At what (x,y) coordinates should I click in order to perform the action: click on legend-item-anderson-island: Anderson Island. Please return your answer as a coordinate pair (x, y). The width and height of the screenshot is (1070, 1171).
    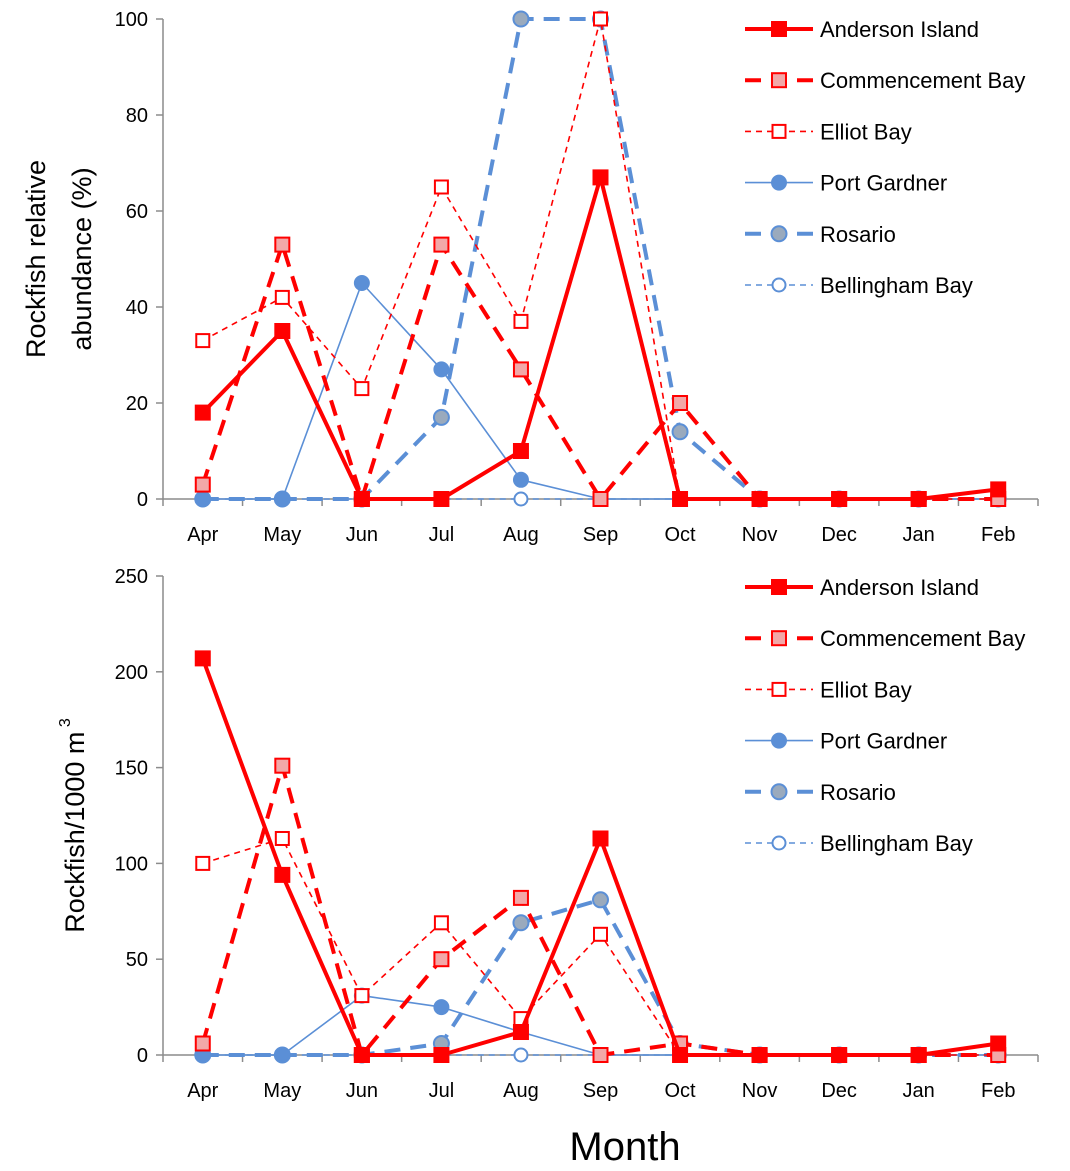
    Looking at the image, I should click on (862, 587).